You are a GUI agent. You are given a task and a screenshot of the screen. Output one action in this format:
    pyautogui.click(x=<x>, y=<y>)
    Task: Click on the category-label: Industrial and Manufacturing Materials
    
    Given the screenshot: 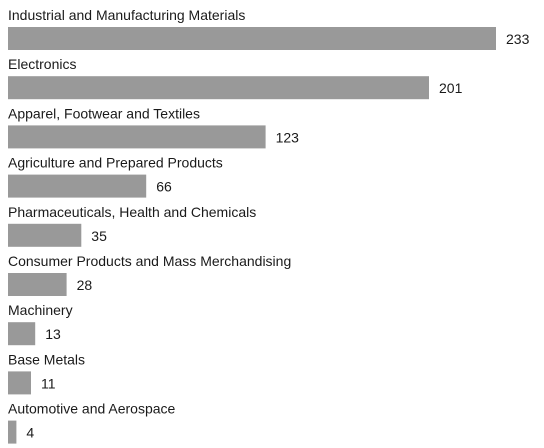 What is the action you would take?
    pyautogui.click(x=126, y=15)
    